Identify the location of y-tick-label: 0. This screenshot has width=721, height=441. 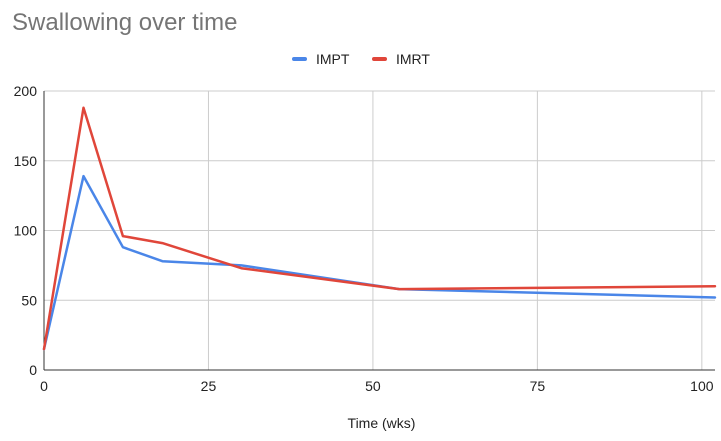
(33, 370).